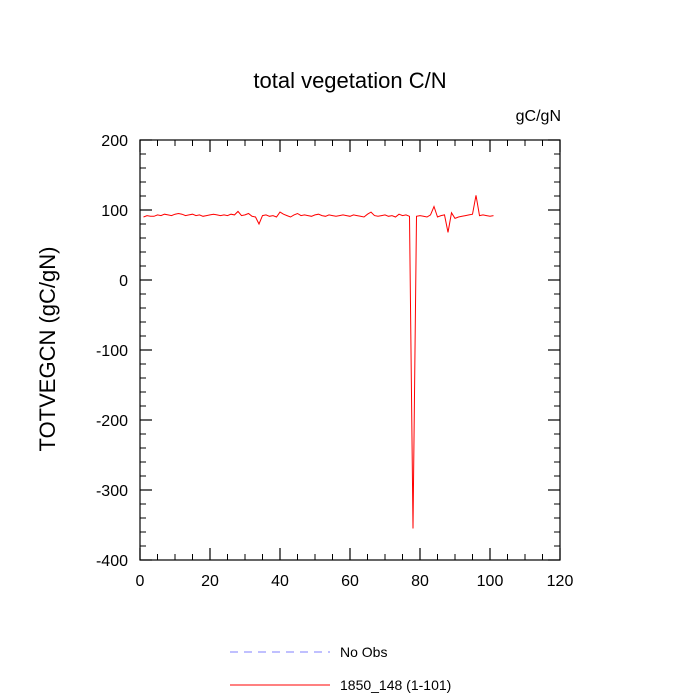 The width and height of the screenshot is (700, 700). I want to click on x-tick-label: 60, so click(350, 581).